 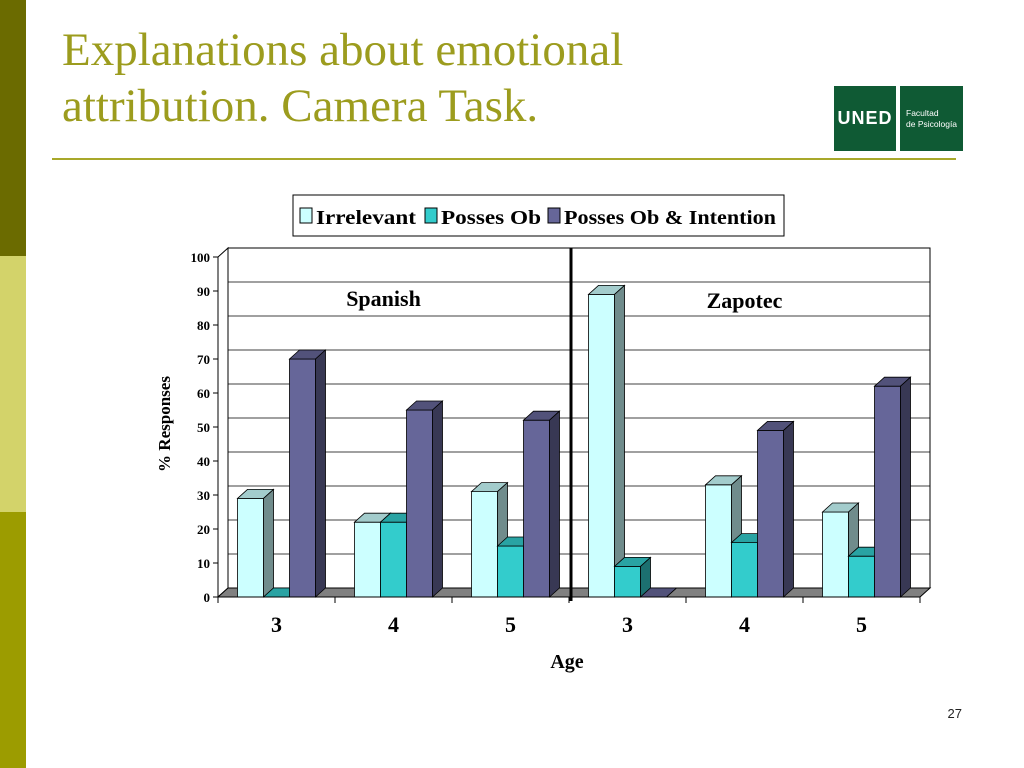 I want to click on legend: Irrelevant Posses Ob Posses Ob & Intention, so click(x=538, y=215).